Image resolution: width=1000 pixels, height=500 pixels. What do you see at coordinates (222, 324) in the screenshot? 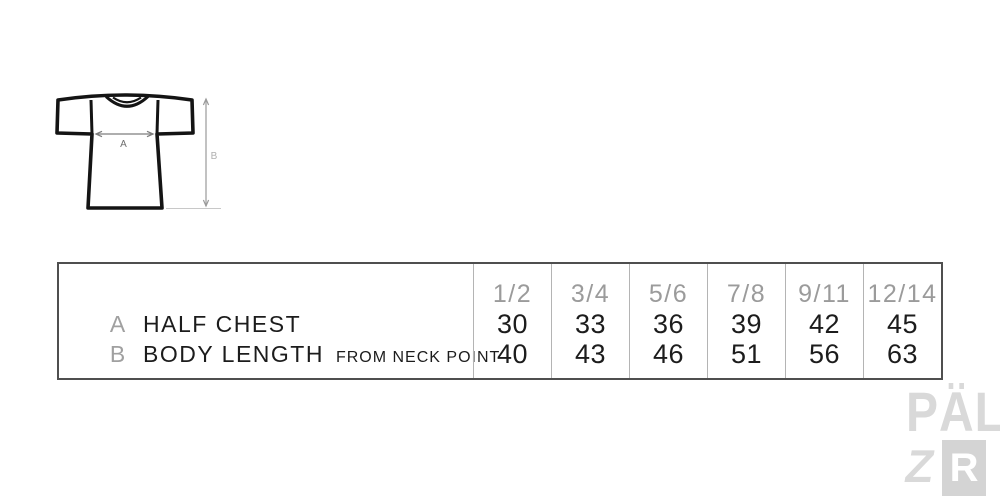
I see `row-label-text: HALF CHEST` at bounding box center [222, 324].